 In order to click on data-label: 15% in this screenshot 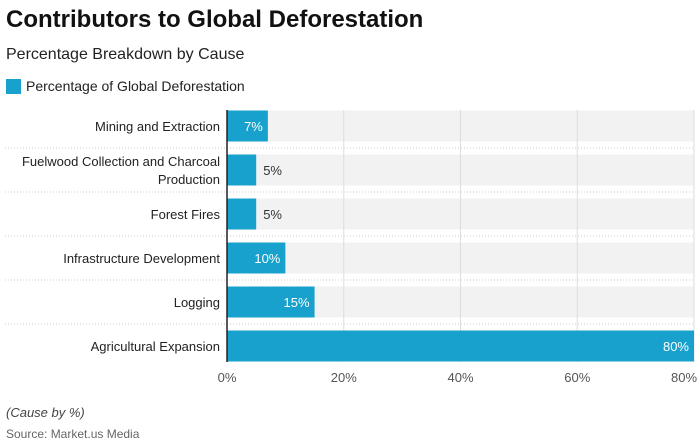, I will do `click(297, 302)`.